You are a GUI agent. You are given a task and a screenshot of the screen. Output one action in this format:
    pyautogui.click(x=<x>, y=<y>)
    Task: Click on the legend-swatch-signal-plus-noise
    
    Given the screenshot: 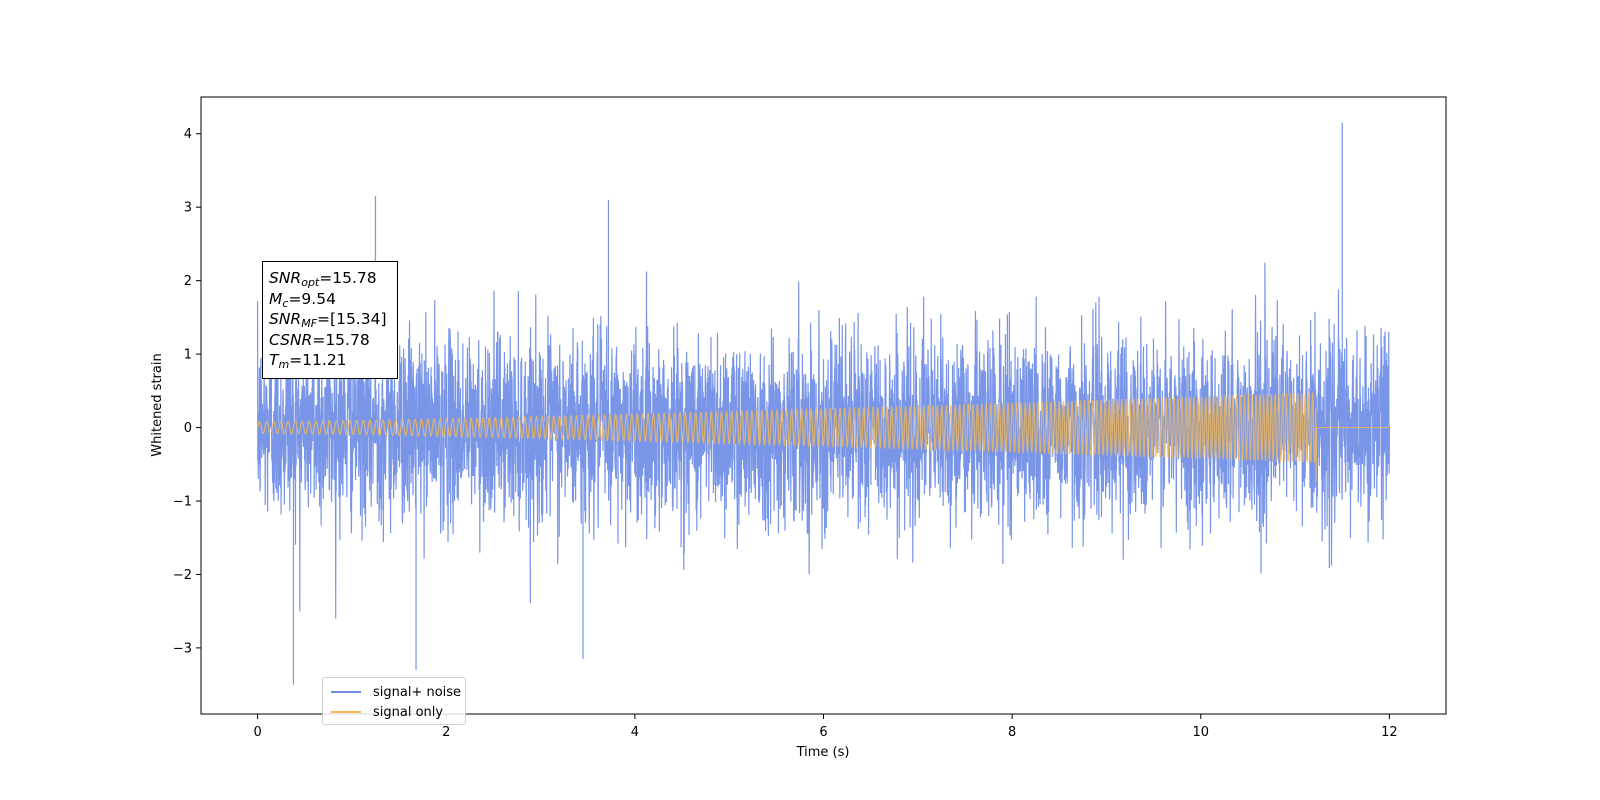 What is the action you would take?
    pyautogui.click(x=346, y=692)
    